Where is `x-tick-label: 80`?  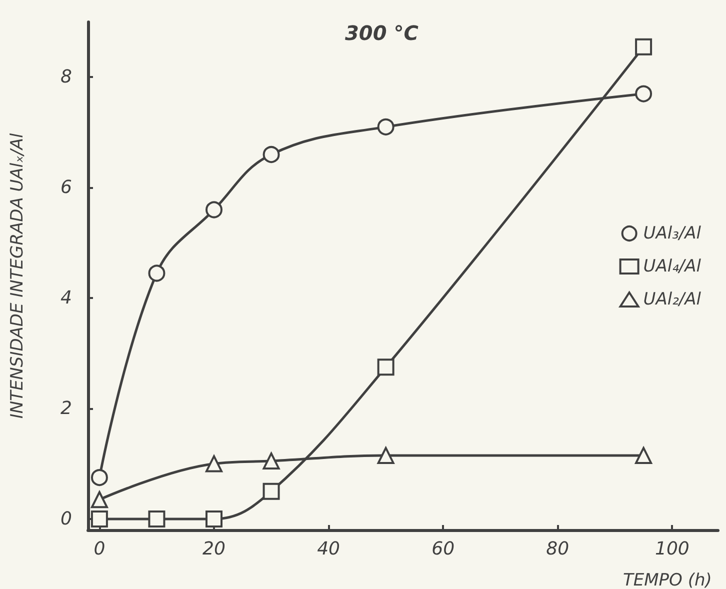 x-tick-label: 80 is located at coordinates (558, 549).